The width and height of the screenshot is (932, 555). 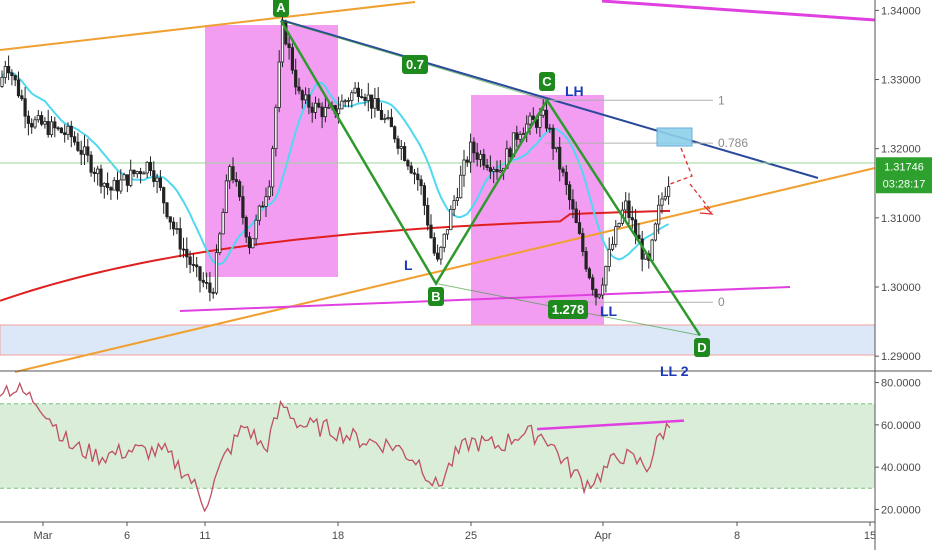 What do you see at coordinates (674, 137) in the screenshot?
I see `fib-target-box` at bounding box center [674, 137].